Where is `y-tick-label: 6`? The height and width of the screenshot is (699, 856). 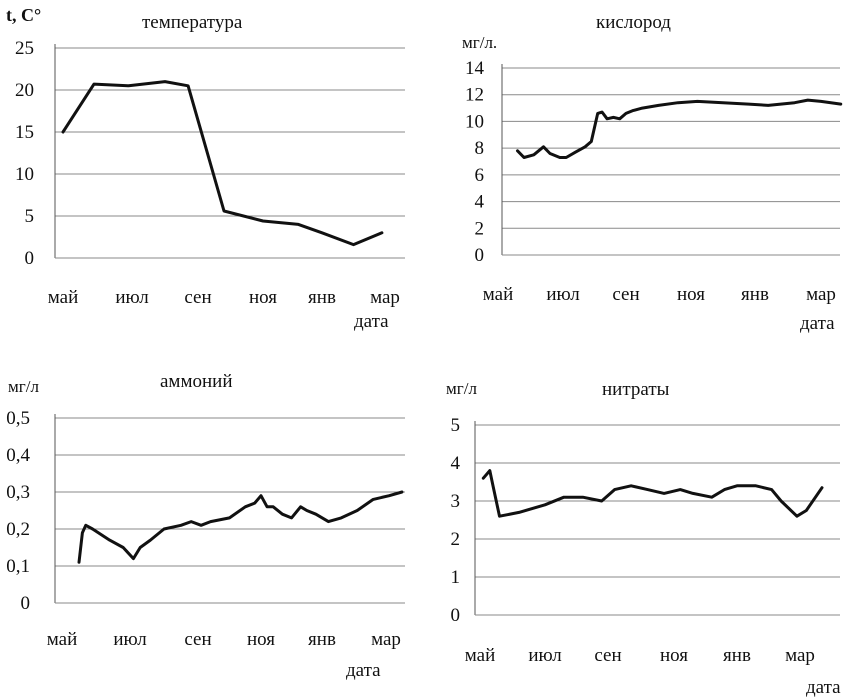 y-tick-label: 6 is located at coordinates (480, 175).